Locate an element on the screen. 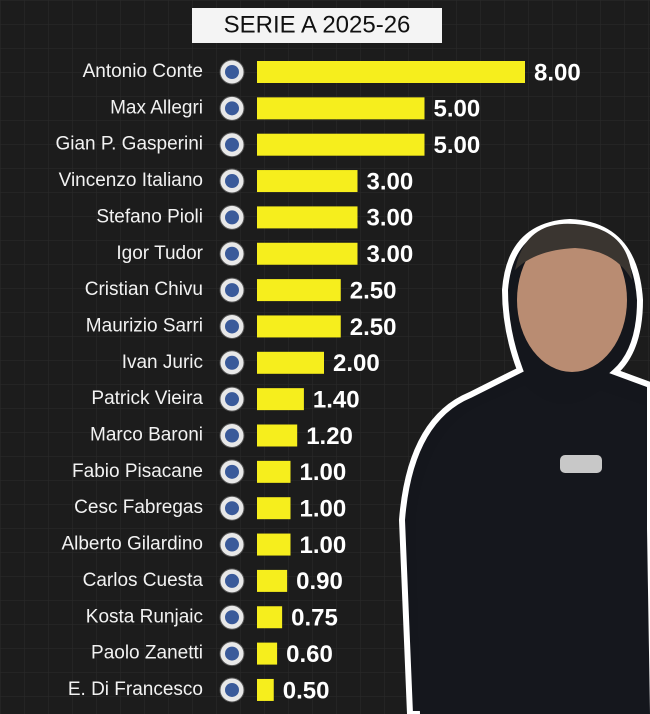  title-box is located at coordinates (317, 25).